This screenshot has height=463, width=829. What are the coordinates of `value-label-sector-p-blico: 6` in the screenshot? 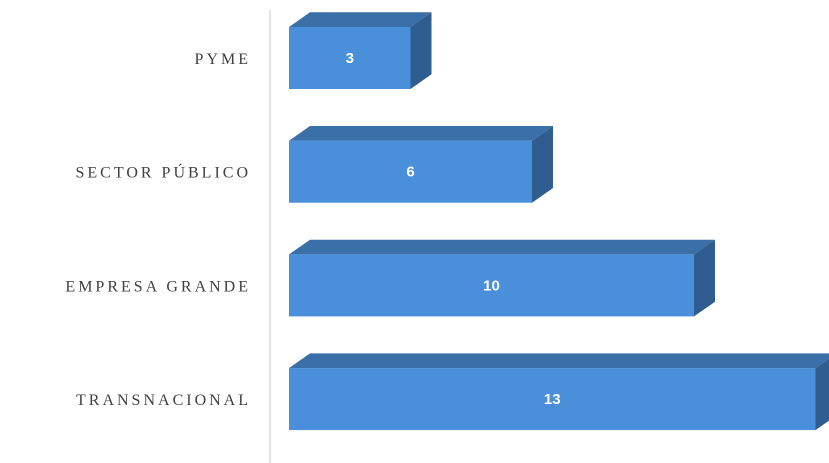 It's located at (410, 172).